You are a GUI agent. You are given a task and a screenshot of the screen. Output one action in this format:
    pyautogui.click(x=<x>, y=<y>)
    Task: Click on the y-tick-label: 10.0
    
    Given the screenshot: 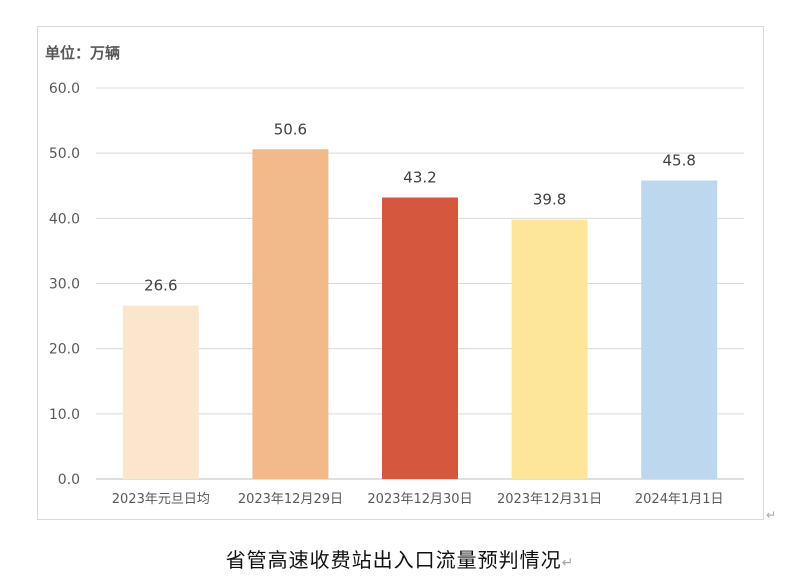 What is the action you would take?
    pyautogui.click(x=64, y=415)
    